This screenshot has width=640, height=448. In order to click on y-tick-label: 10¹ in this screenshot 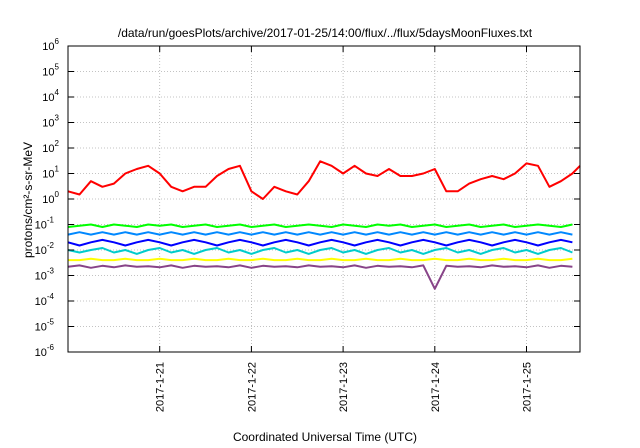, I will do `click(50, 173)`.